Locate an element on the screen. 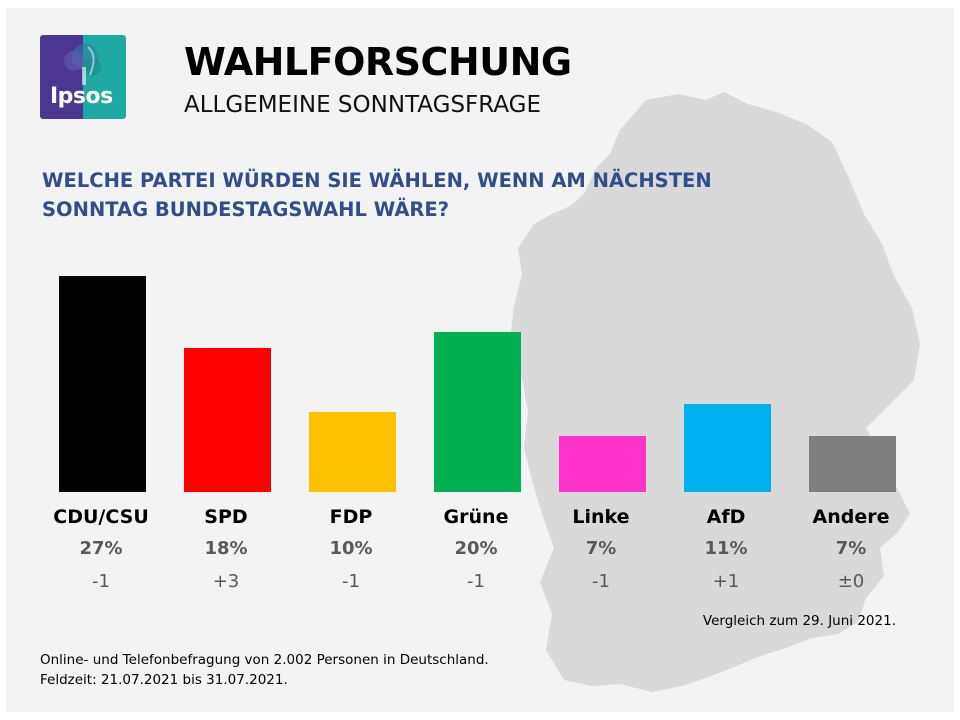  category-label-gruene: Grüne is located at coordinates (476, 517).